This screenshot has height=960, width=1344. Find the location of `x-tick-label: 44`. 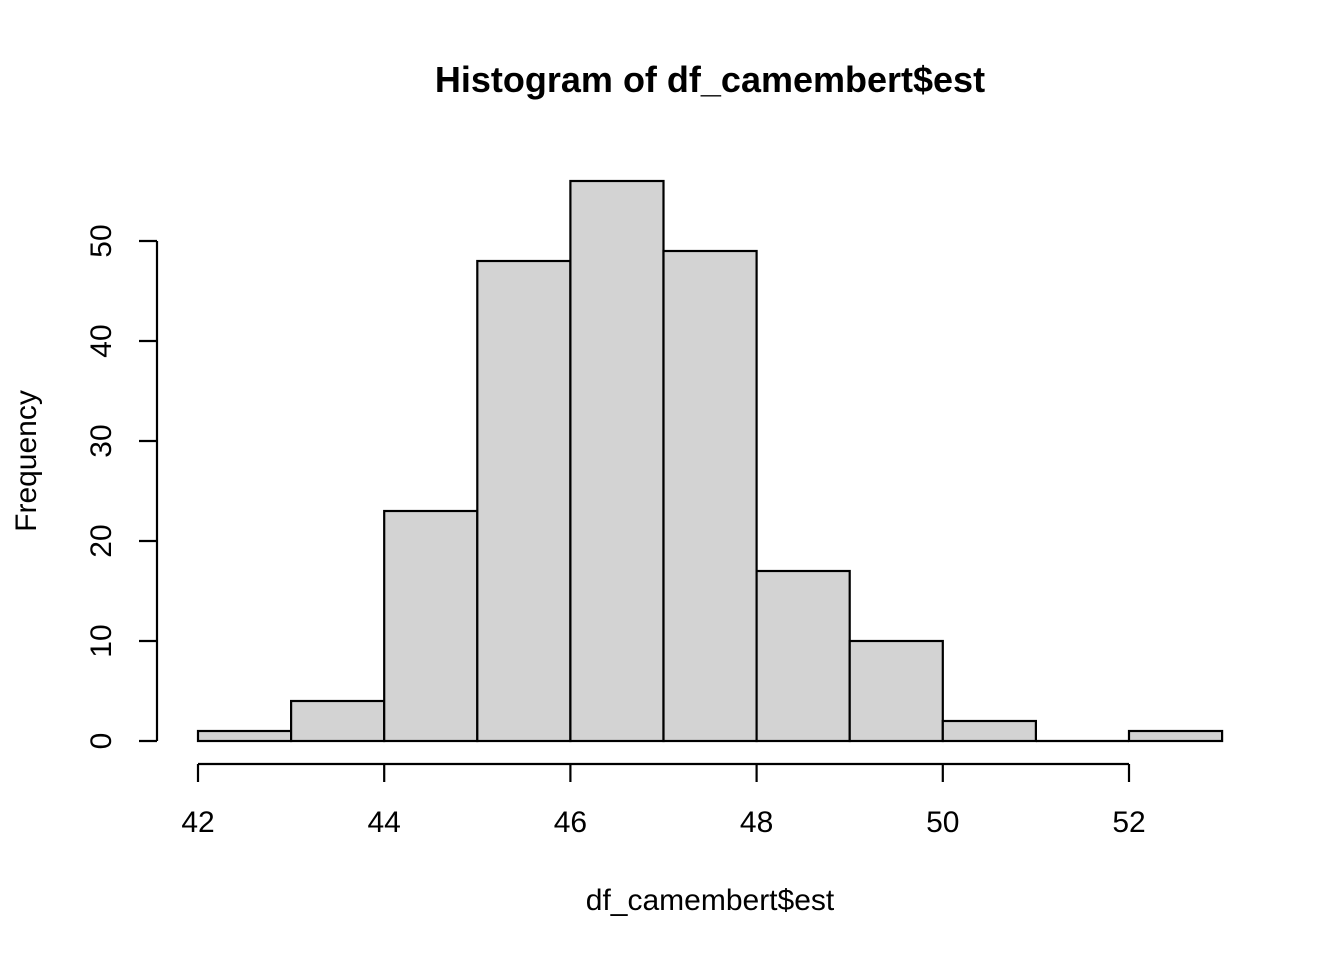

x-tick-label: 44 is located at coordinates (384, 822).